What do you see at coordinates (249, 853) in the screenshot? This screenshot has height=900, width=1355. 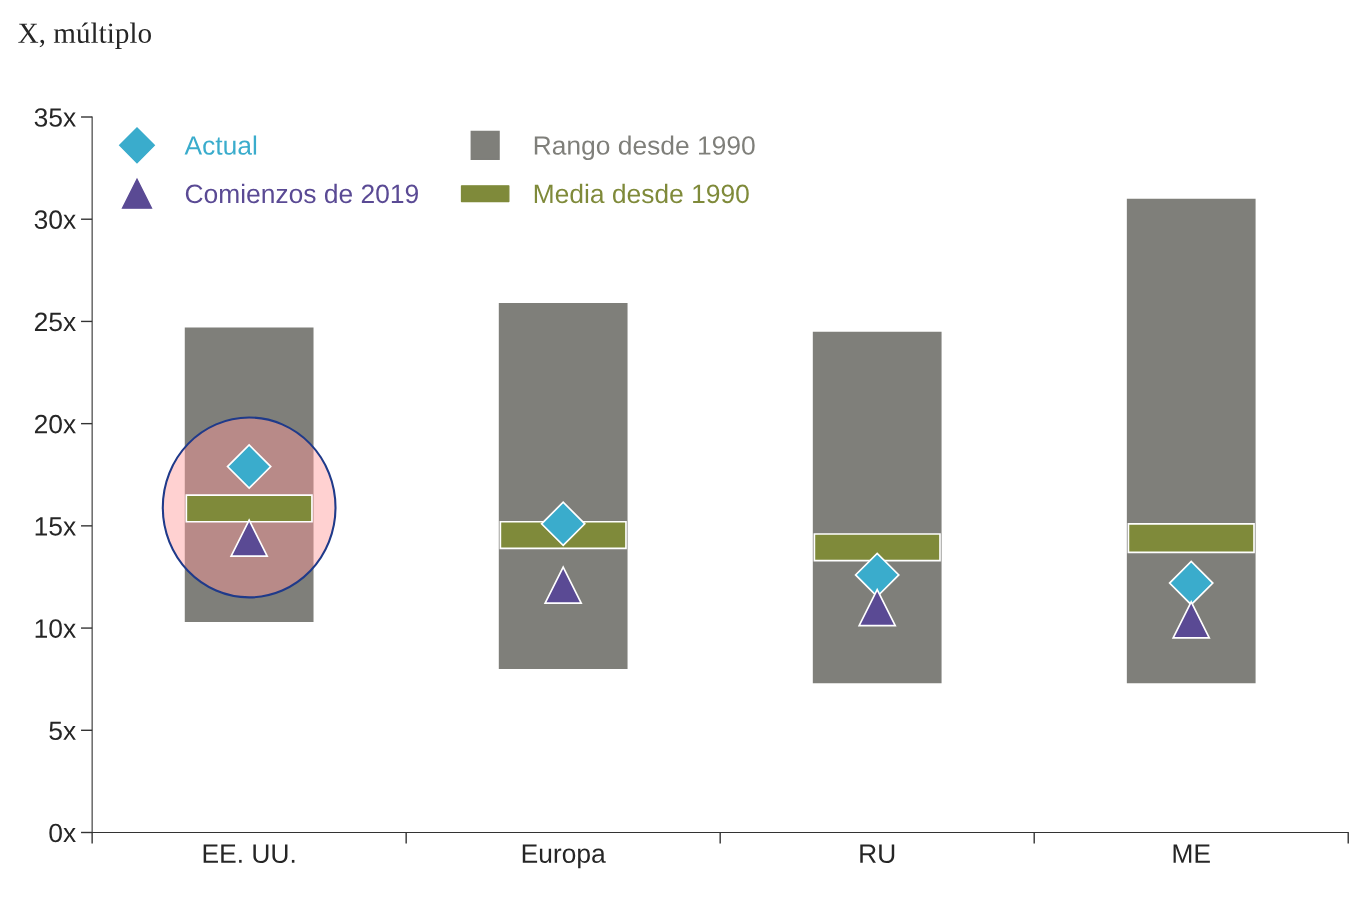 I see `x-tick-label: EE. UU.` at bounding box center [249, 853].